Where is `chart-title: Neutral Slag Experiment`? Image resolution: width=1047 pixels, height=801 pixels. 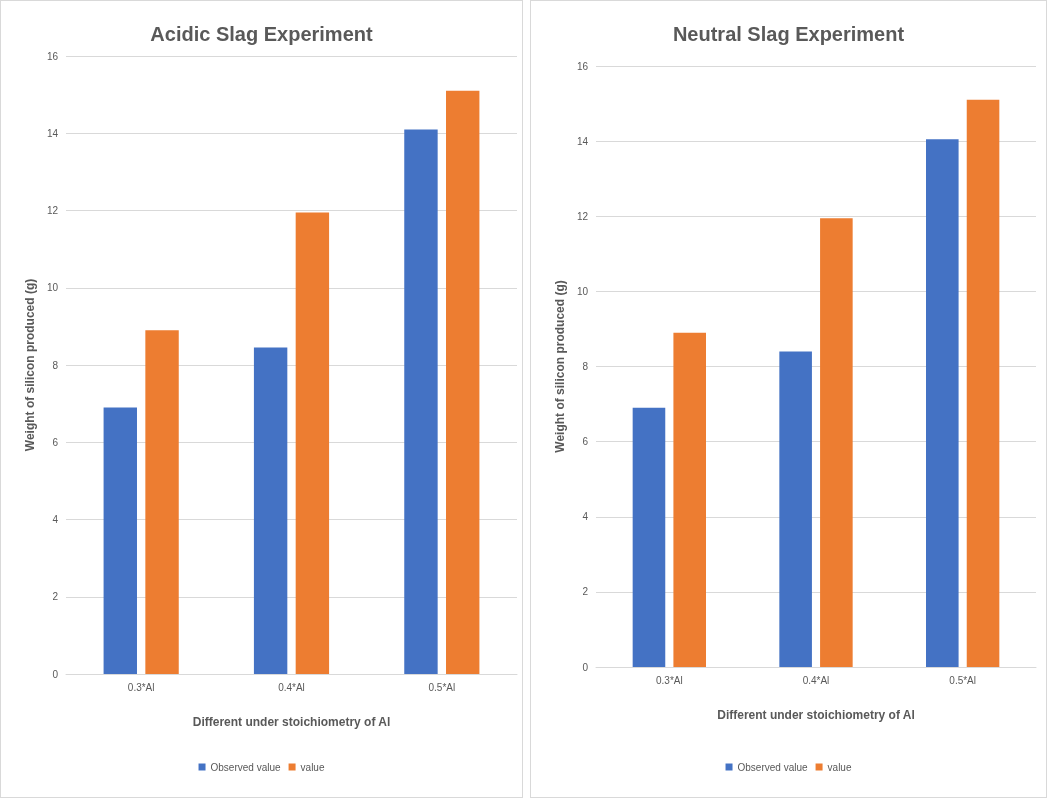
chart-title: Neutral Slag Experiment is located at coordinates (788, 34).